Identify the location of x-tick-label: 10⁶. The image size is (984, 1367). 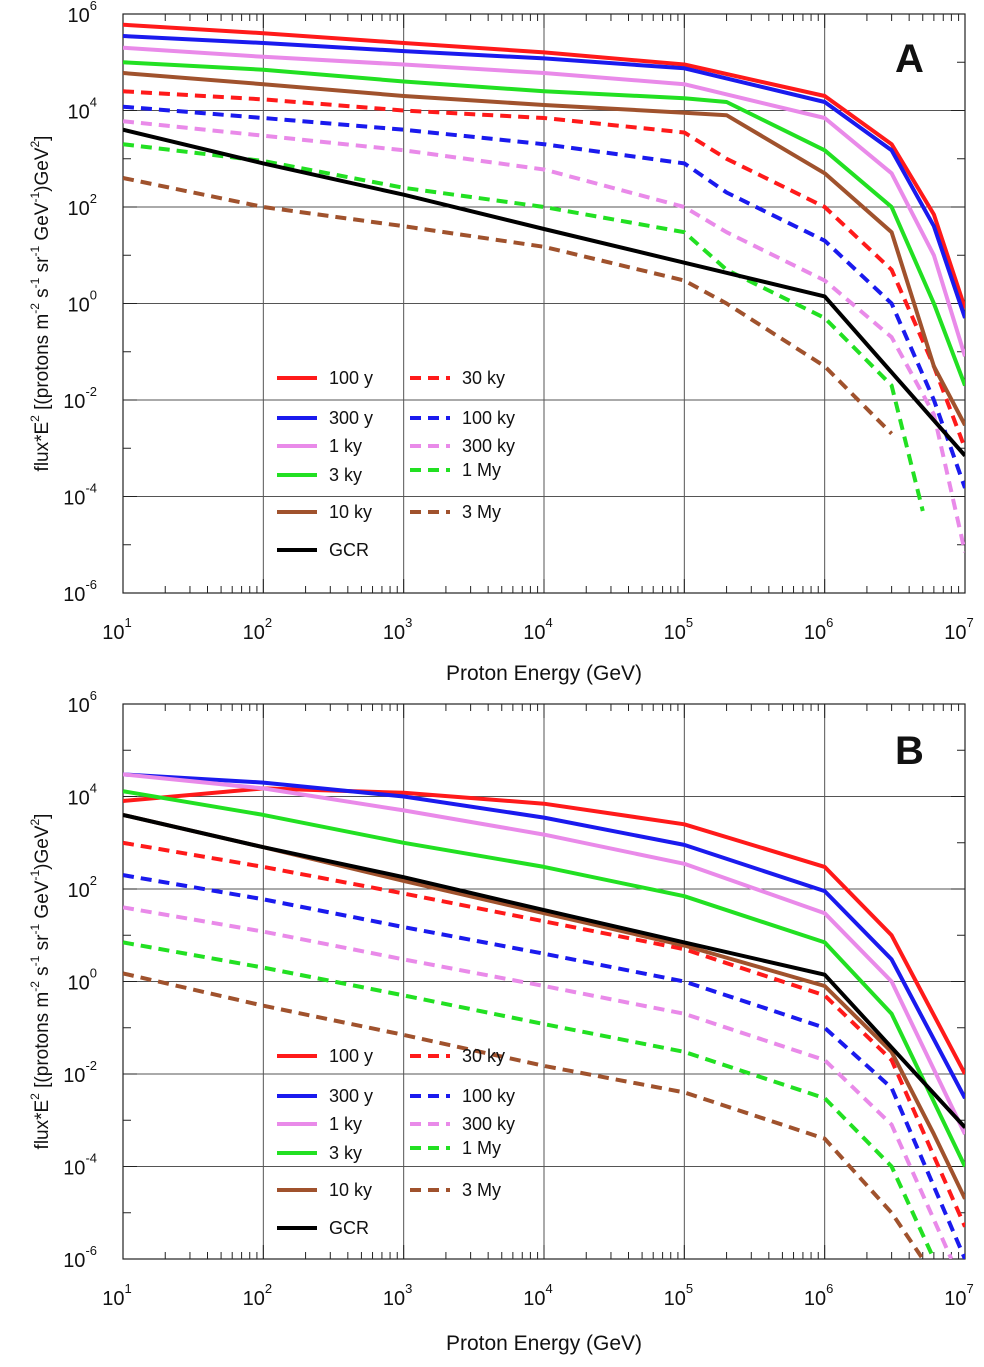
(818, 629).